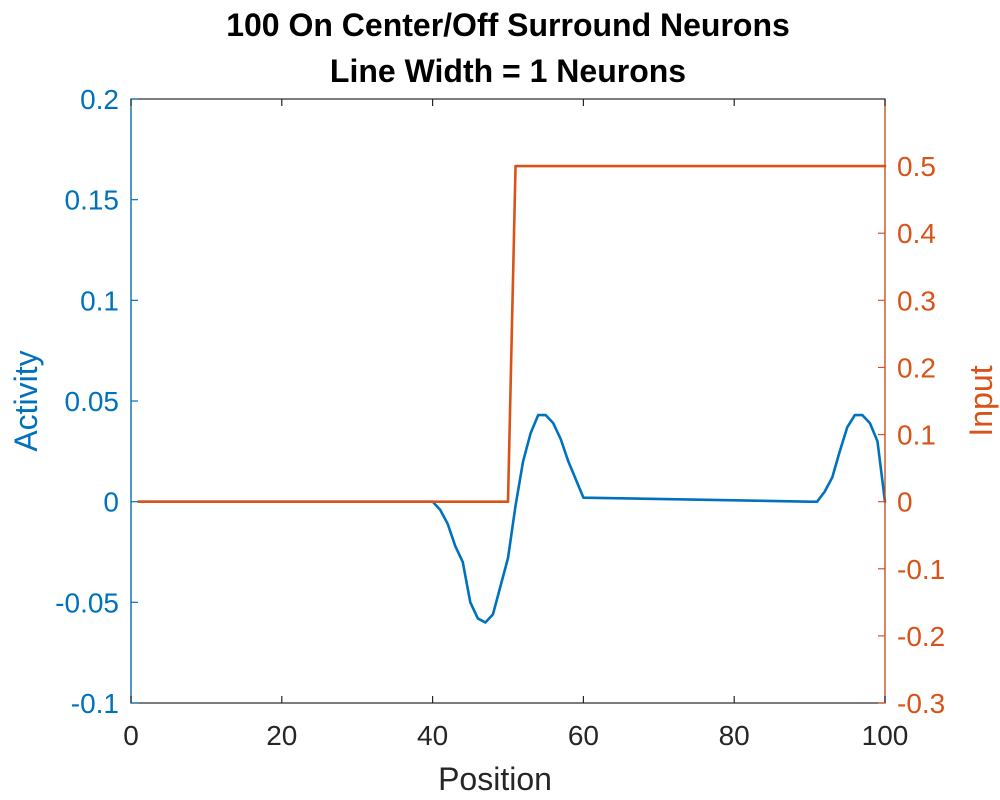  I want to click on chart-subtitle: Line Width = 1 Neurons, so click(508, 71).